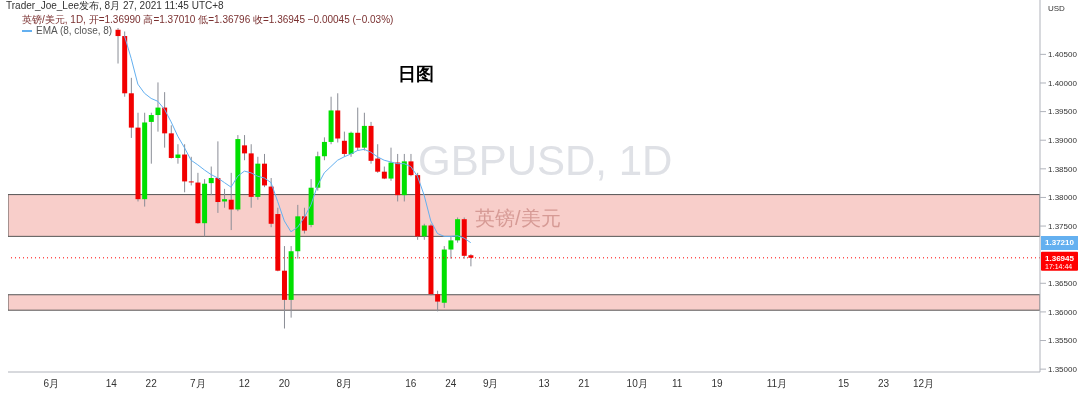 The image size is (1080, 408). Describe the element at coordinates (416, 74) in the screenshot. I see `text: 日图` at that location.